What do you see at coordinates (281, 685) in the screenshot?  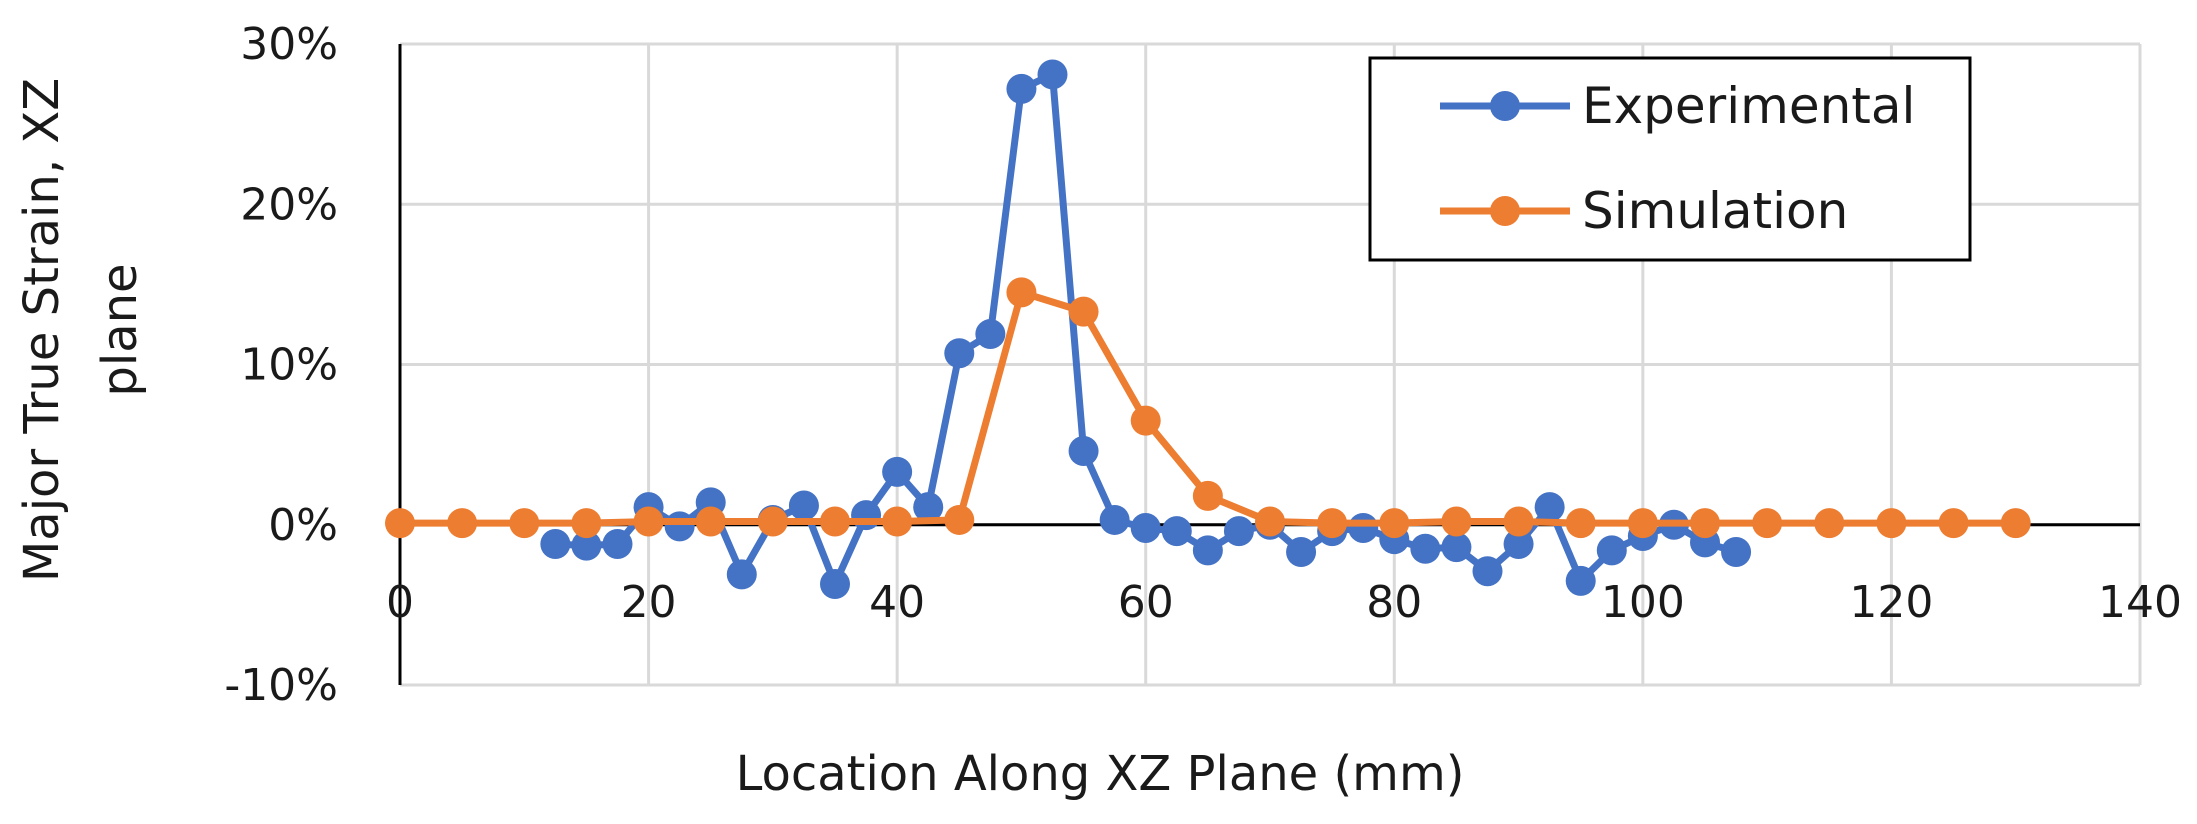 I see `y-tick-label: -10%` at bounding box center [281, 685].